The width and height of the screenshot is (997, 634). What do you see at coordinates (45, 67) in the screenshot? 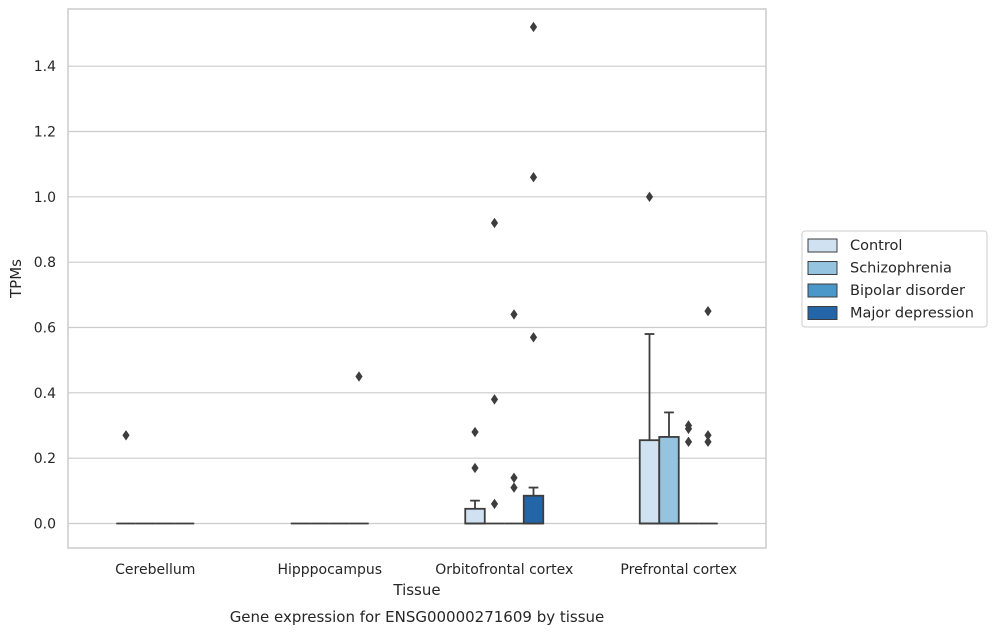
I see `y-tick-label: 1.4` at bounding box center [45, 67].